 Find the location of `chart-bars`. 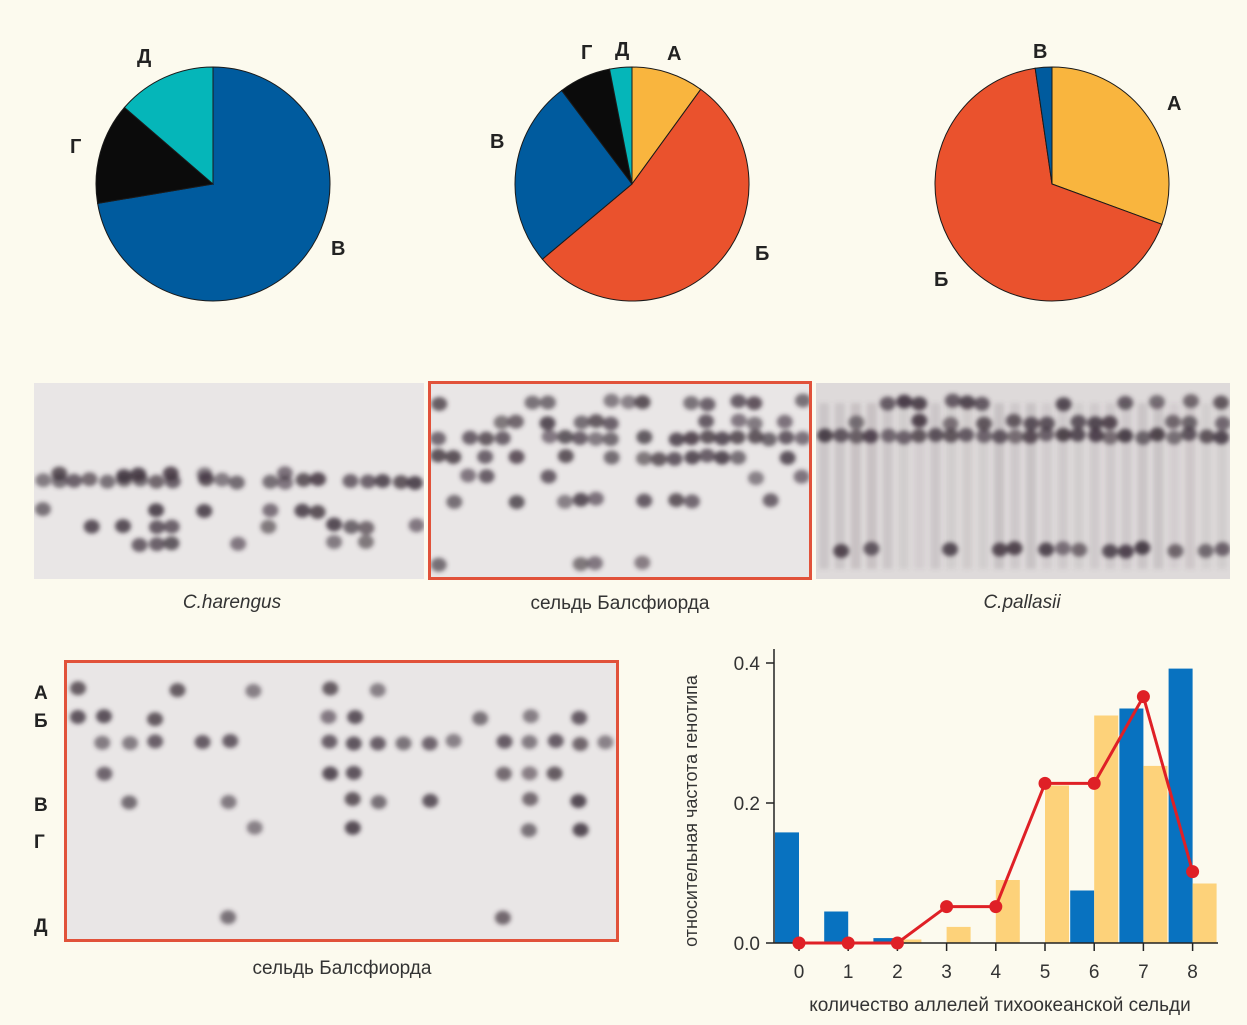

chart-bars is located at coordinates (996, 805).